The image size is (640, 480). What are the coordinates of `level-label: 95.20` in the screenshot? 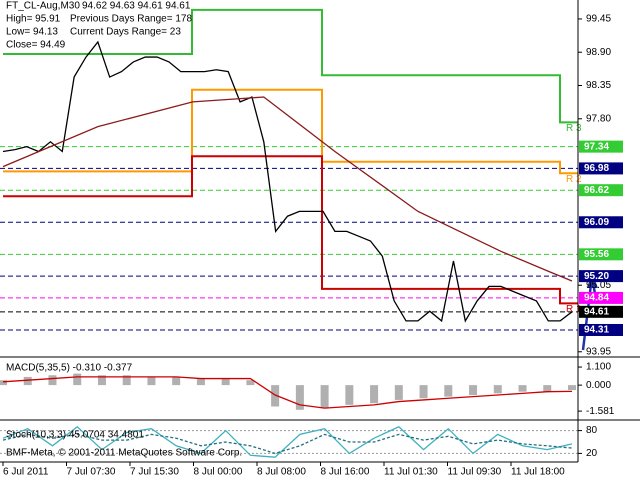 It's located at (596, 276).